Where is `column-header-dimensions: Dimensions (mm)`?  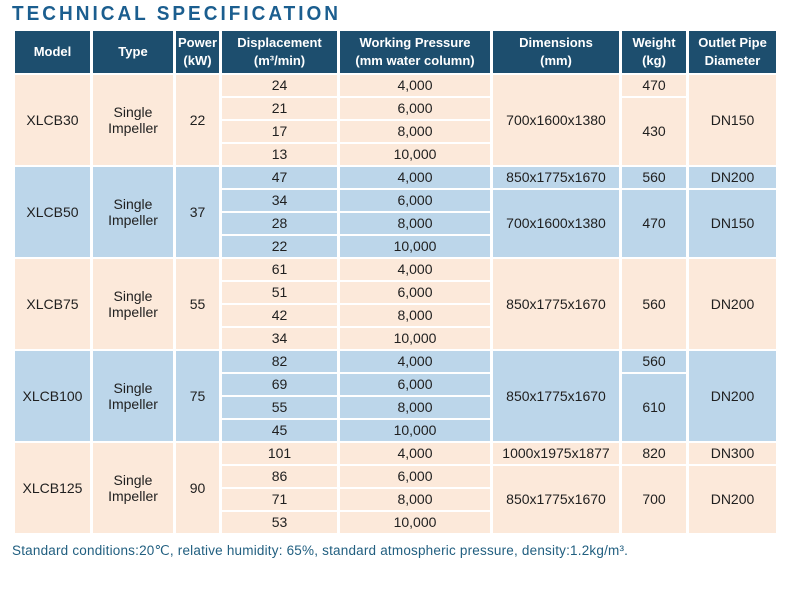 column-header-dimensions: Dimensions (mm) is located at coordinates (556, 52).